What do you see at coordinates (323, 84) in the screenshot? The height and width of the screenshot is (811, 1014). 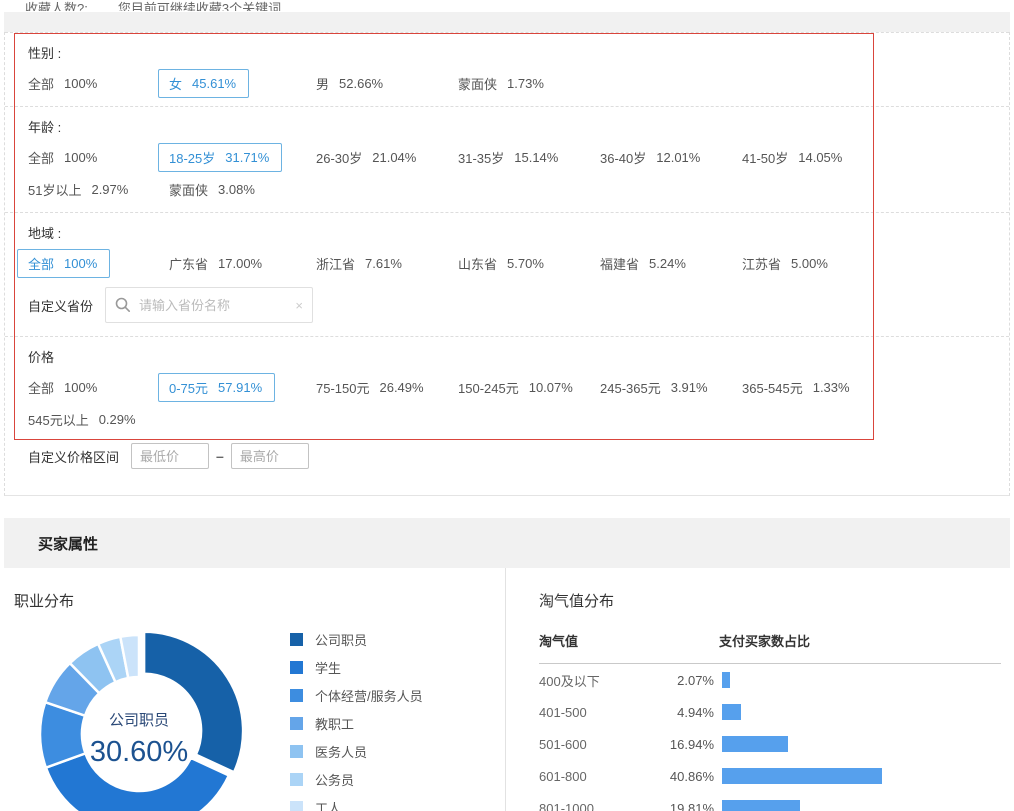 I see `chip-label: 男` at bounding box center [323, 84].